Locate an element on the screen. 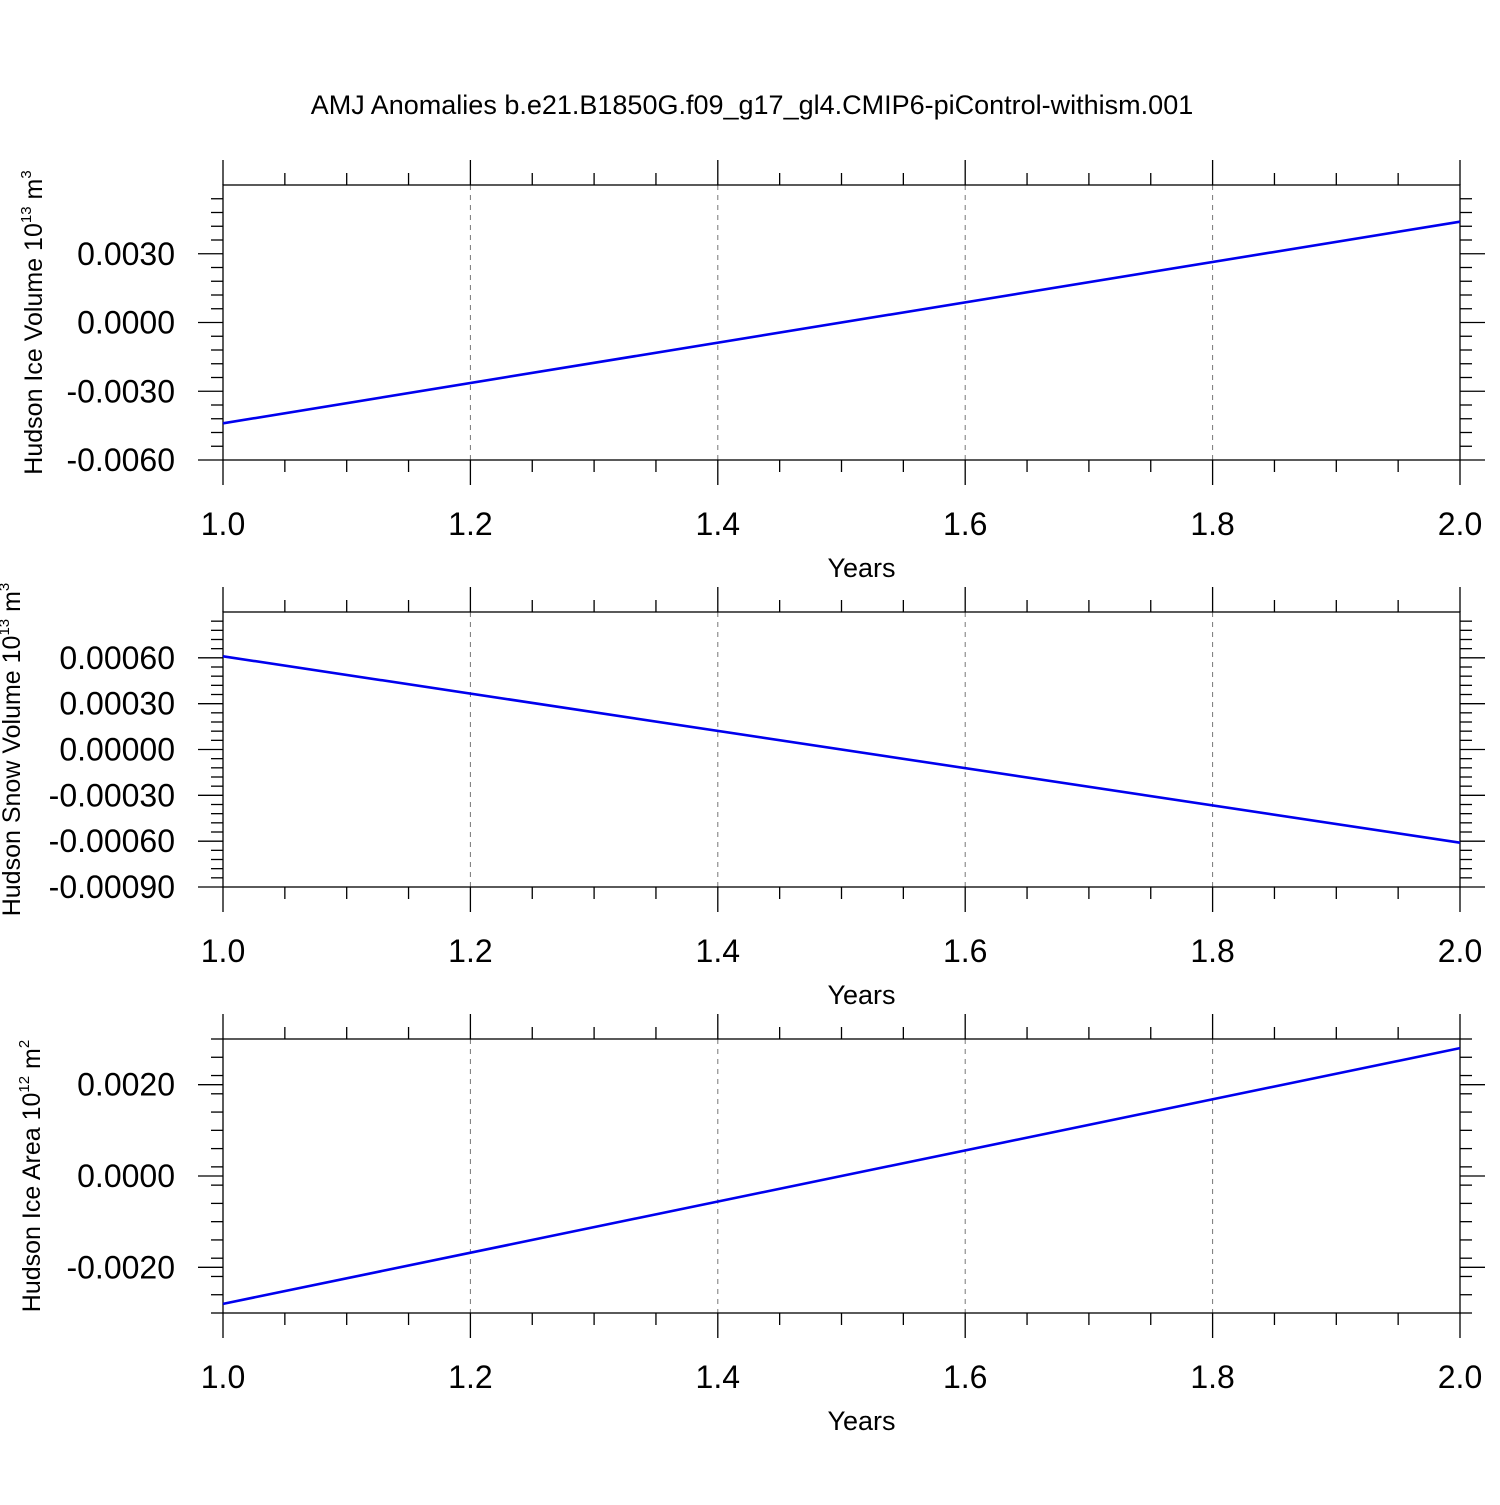 This screenshot has width=1500, height=1505. y-axis-label: Hudson Snow Volume 1013 m3 is located at coordinates (13, 750).